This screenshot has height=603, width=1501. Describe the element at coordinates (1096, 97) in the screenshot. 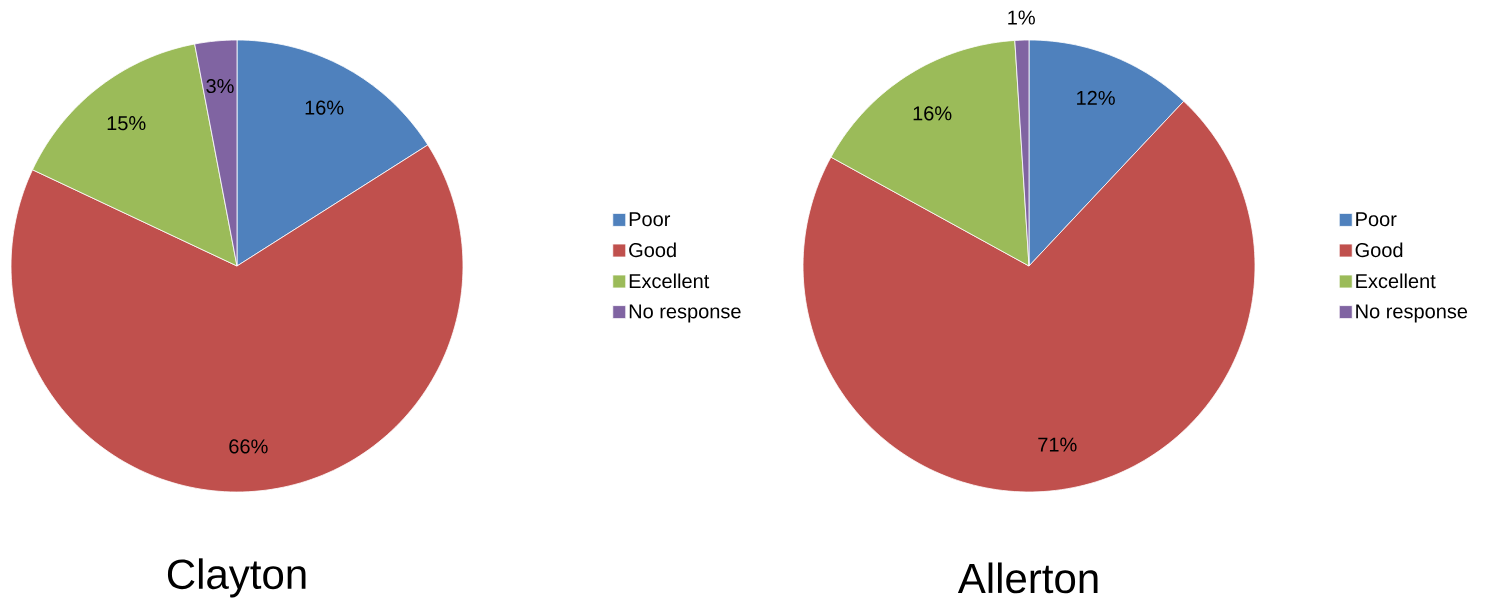

I see `data-label: 12%` at that location.